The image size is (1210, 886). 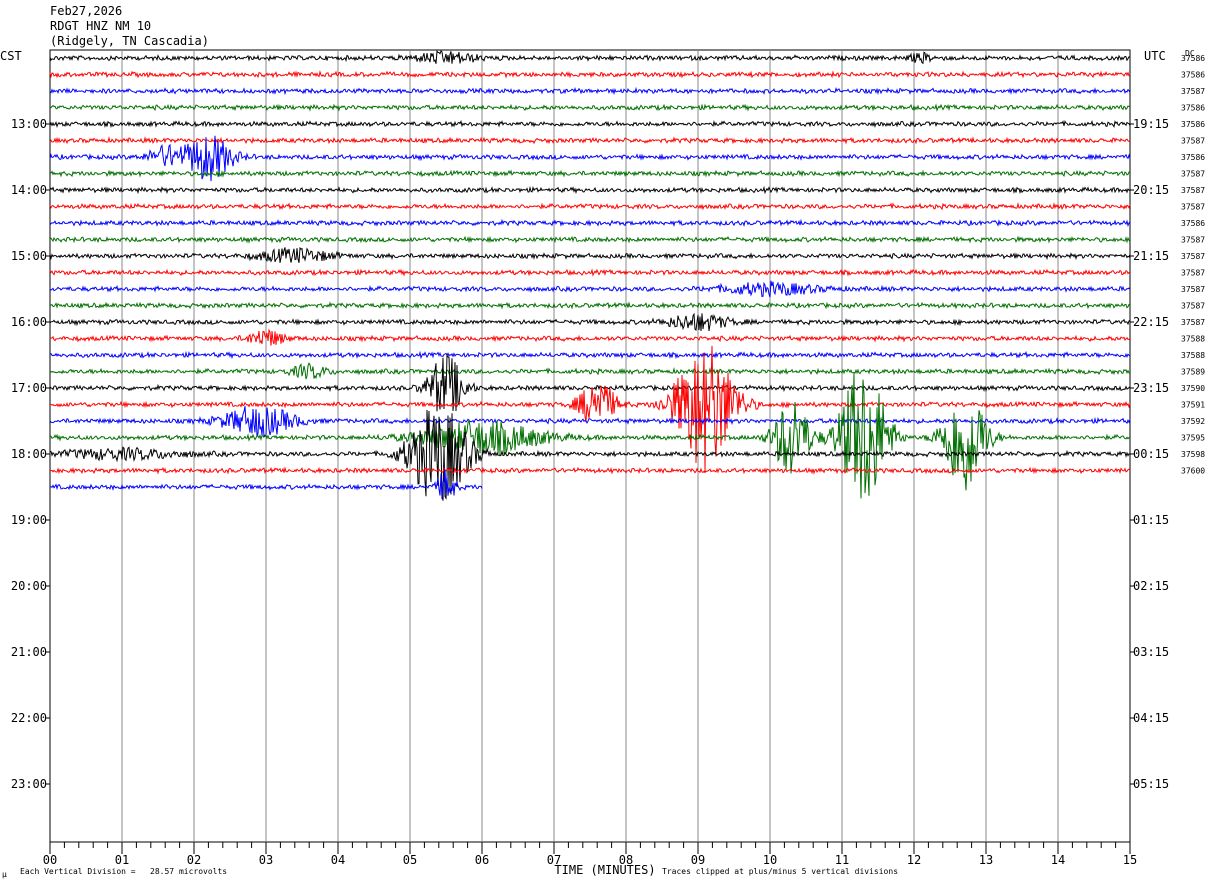 I want to click on dc-offset-label: 37600, so click(x=1193, y=471).